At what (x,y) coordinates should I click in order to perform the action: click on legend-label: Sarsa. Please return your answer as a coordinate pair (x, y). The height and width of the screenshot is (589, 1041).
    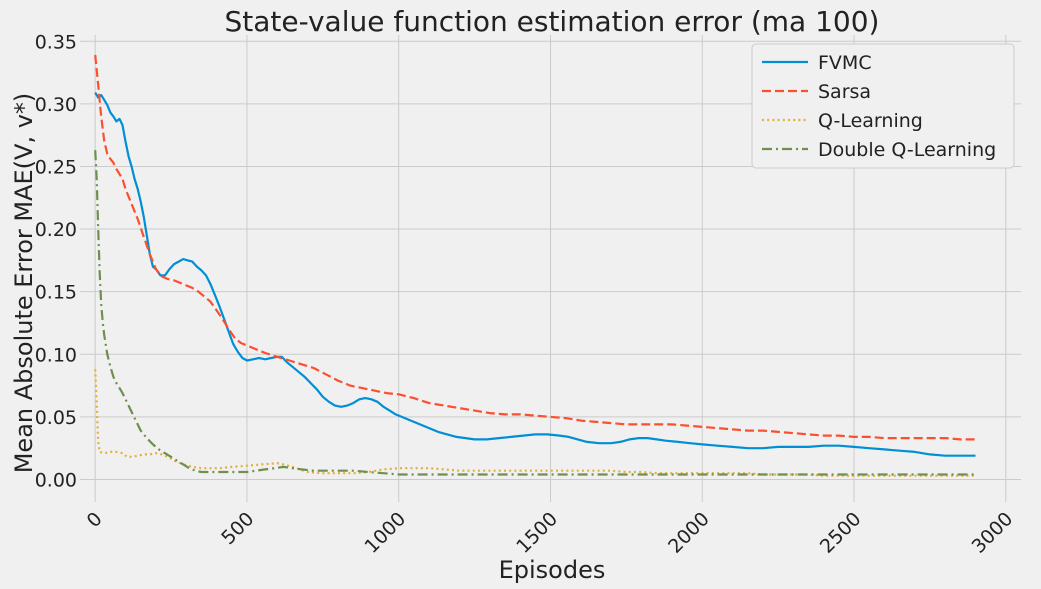
    Looking at the image, I should click on (844, 92).